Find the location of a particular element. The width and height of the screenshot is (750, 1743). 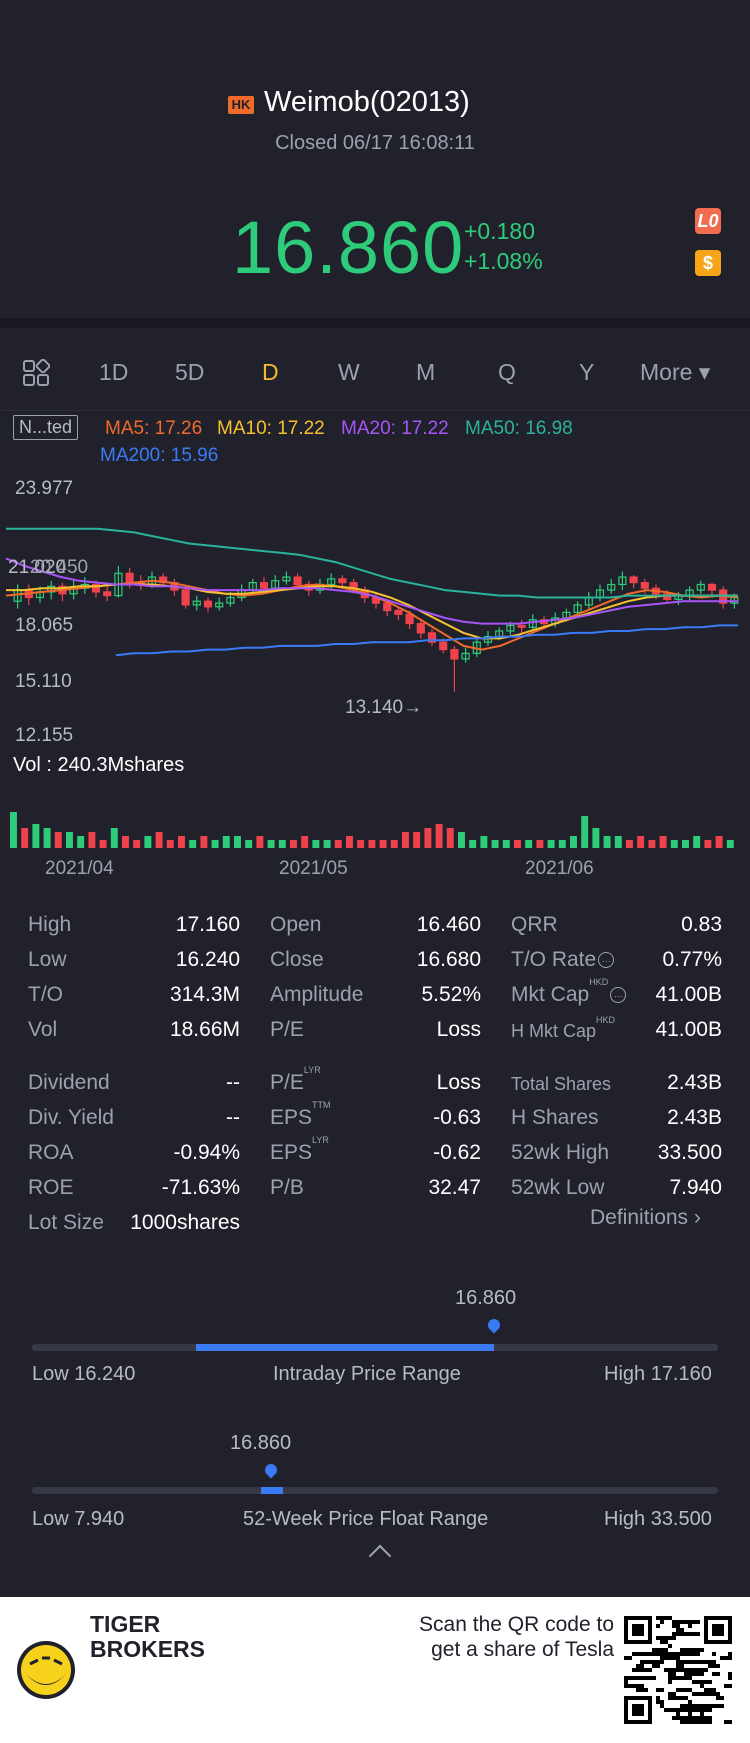

low-marker: 13.140→ is located at coordinates (384, 707).